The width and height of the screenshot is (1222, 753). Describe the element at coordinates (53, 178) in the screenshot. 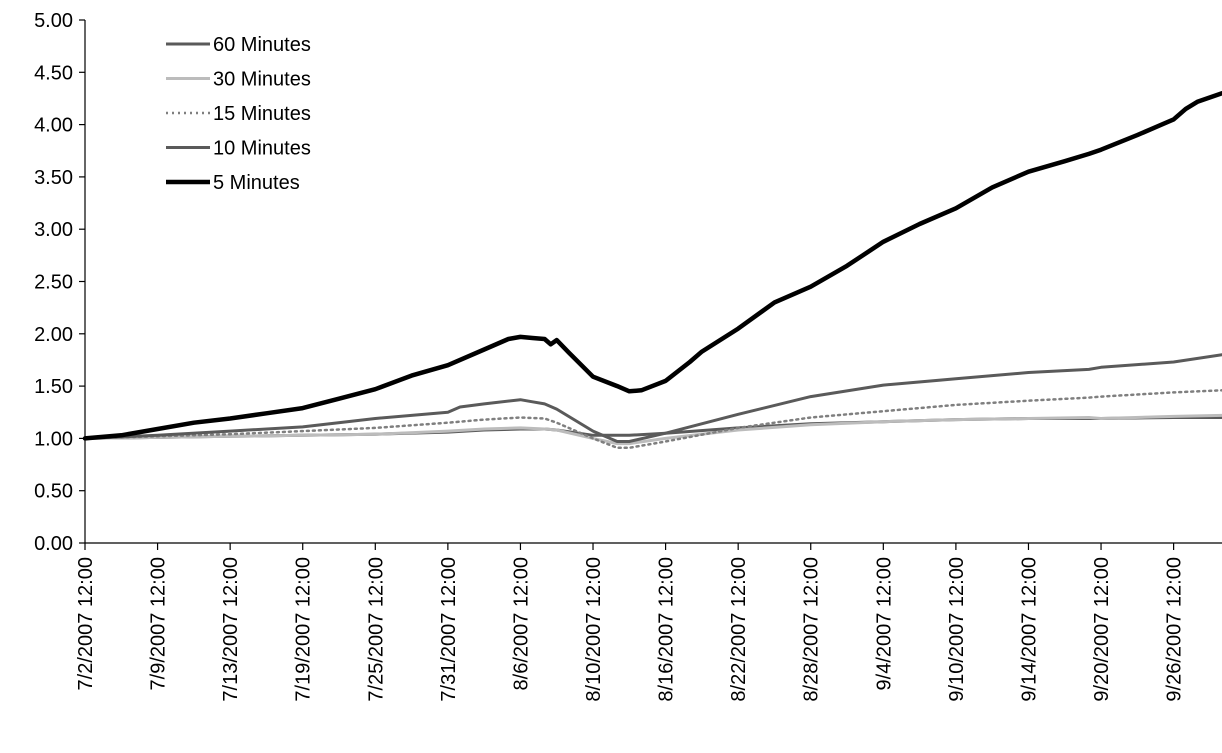

I see `y-tick-label: 3.50` at that location.